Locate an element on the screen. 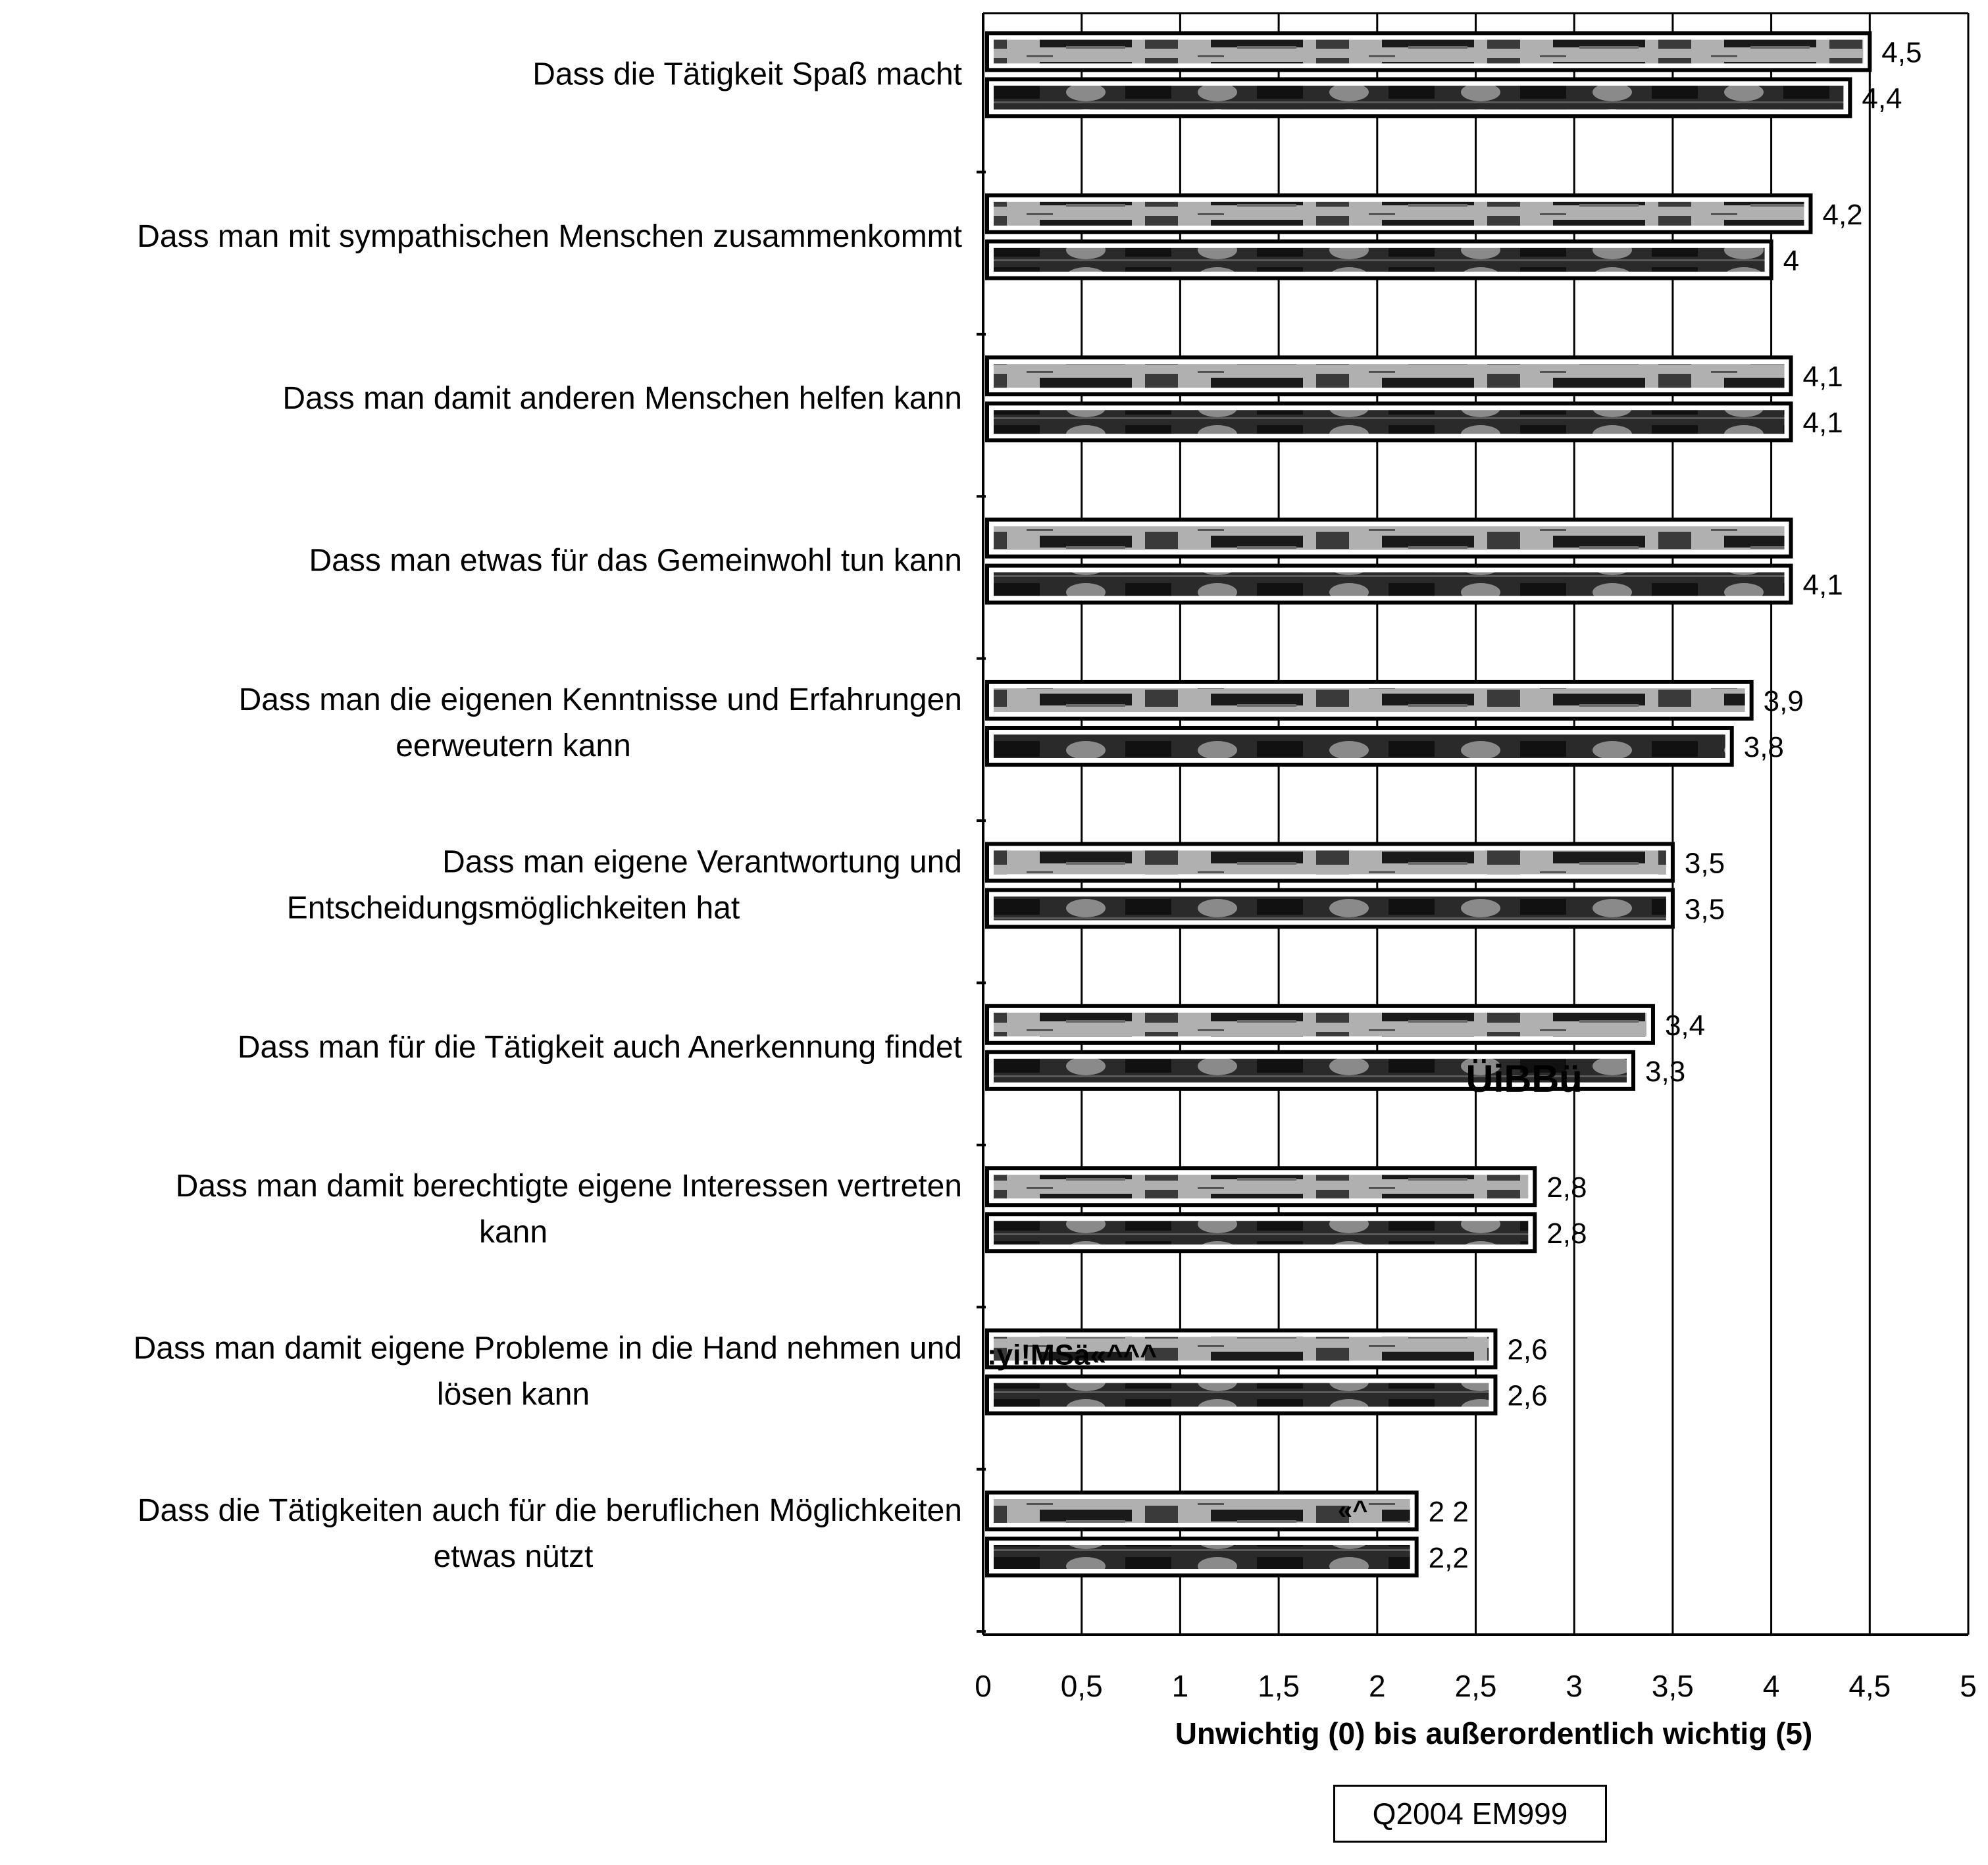 The width and height of the screenshot is (1988, 1865). x-axis-ticks: 0 0,5 1 1,5 2 2,5 3 3,5 4 4,5 5 is located at coordinates (1476, 1686).